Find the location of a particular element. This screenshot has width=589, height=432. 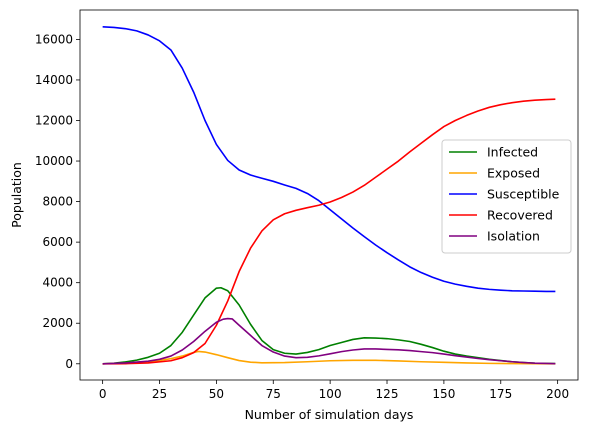

y-axis: 0 2000 4000 6000 8000 10000 12000 14000 16000 is located at coordinates (57, 201).